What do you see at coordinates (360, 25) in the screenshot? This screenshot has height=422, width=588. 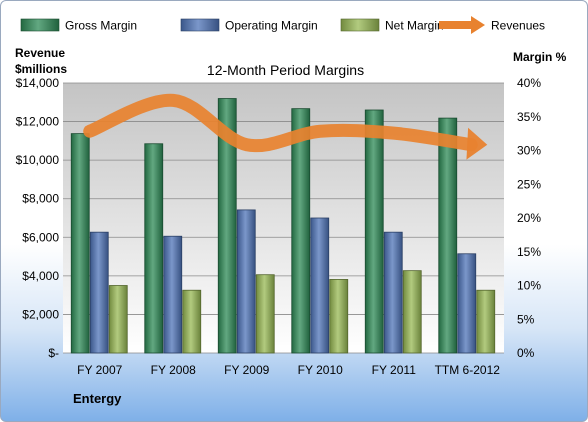 I see `legend-swatch-net-margin` at bounding box center [360, 25].